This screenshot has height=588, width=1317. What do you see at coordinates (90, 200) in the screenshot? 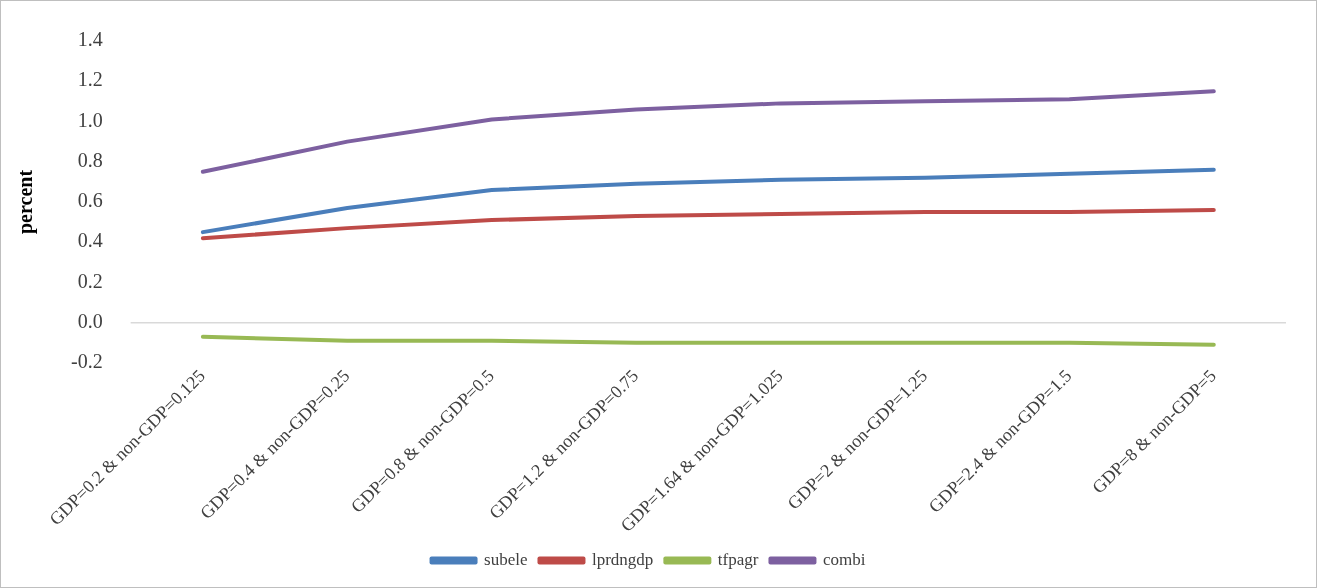
I see `y-tick-label: 0.6` at bounding box center [90, 200].